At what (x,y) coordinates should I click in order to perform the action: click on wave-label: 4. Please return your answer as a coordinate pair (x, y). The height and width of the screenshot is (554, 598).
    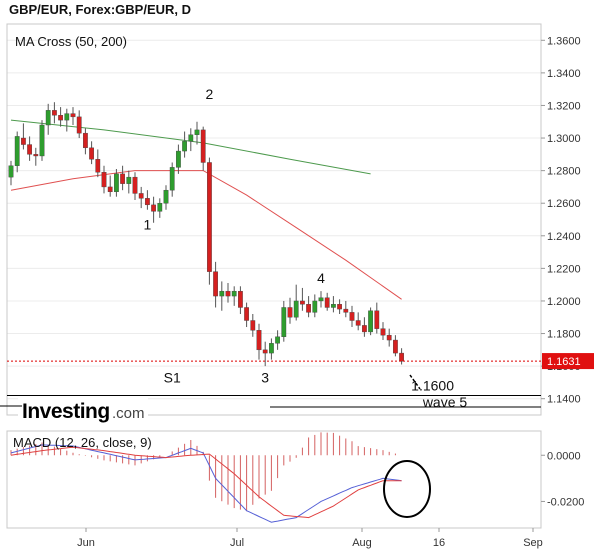
    Looking at the image, I should click on (321, 278).